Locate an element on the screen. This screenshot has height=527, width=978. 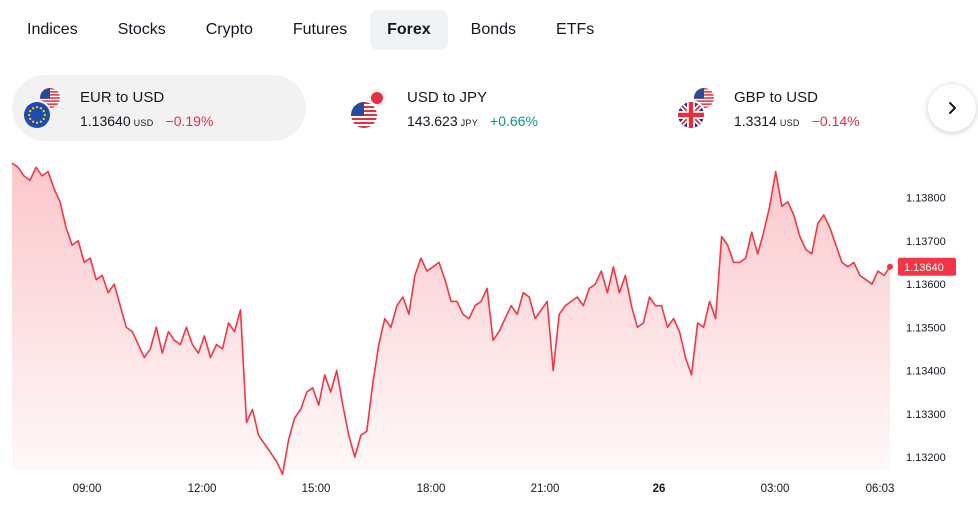
forex-card-usd-to-jpy: USD to JPY 143.623 JPY +0.66% is located at coordinates (486, 108).